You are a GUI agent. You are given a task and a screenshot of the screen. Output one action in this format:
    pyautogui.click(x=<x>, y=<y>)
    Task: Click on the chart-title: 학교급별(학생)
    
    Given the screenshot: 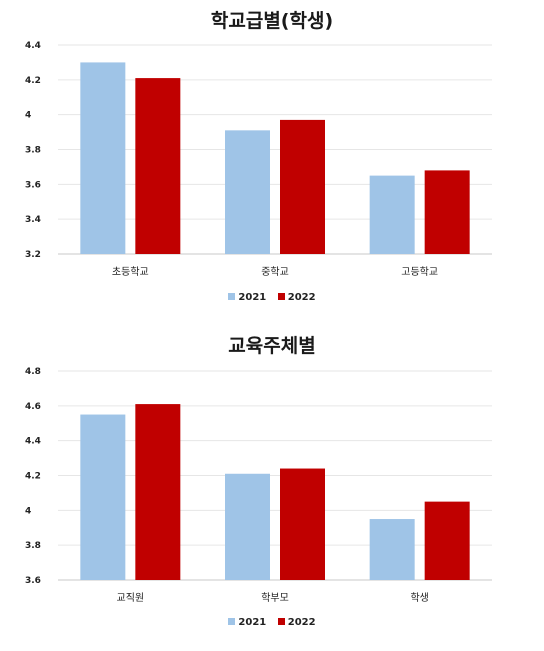 What is the action you would take?
    pyautogui.click(x=272, y=21)
    